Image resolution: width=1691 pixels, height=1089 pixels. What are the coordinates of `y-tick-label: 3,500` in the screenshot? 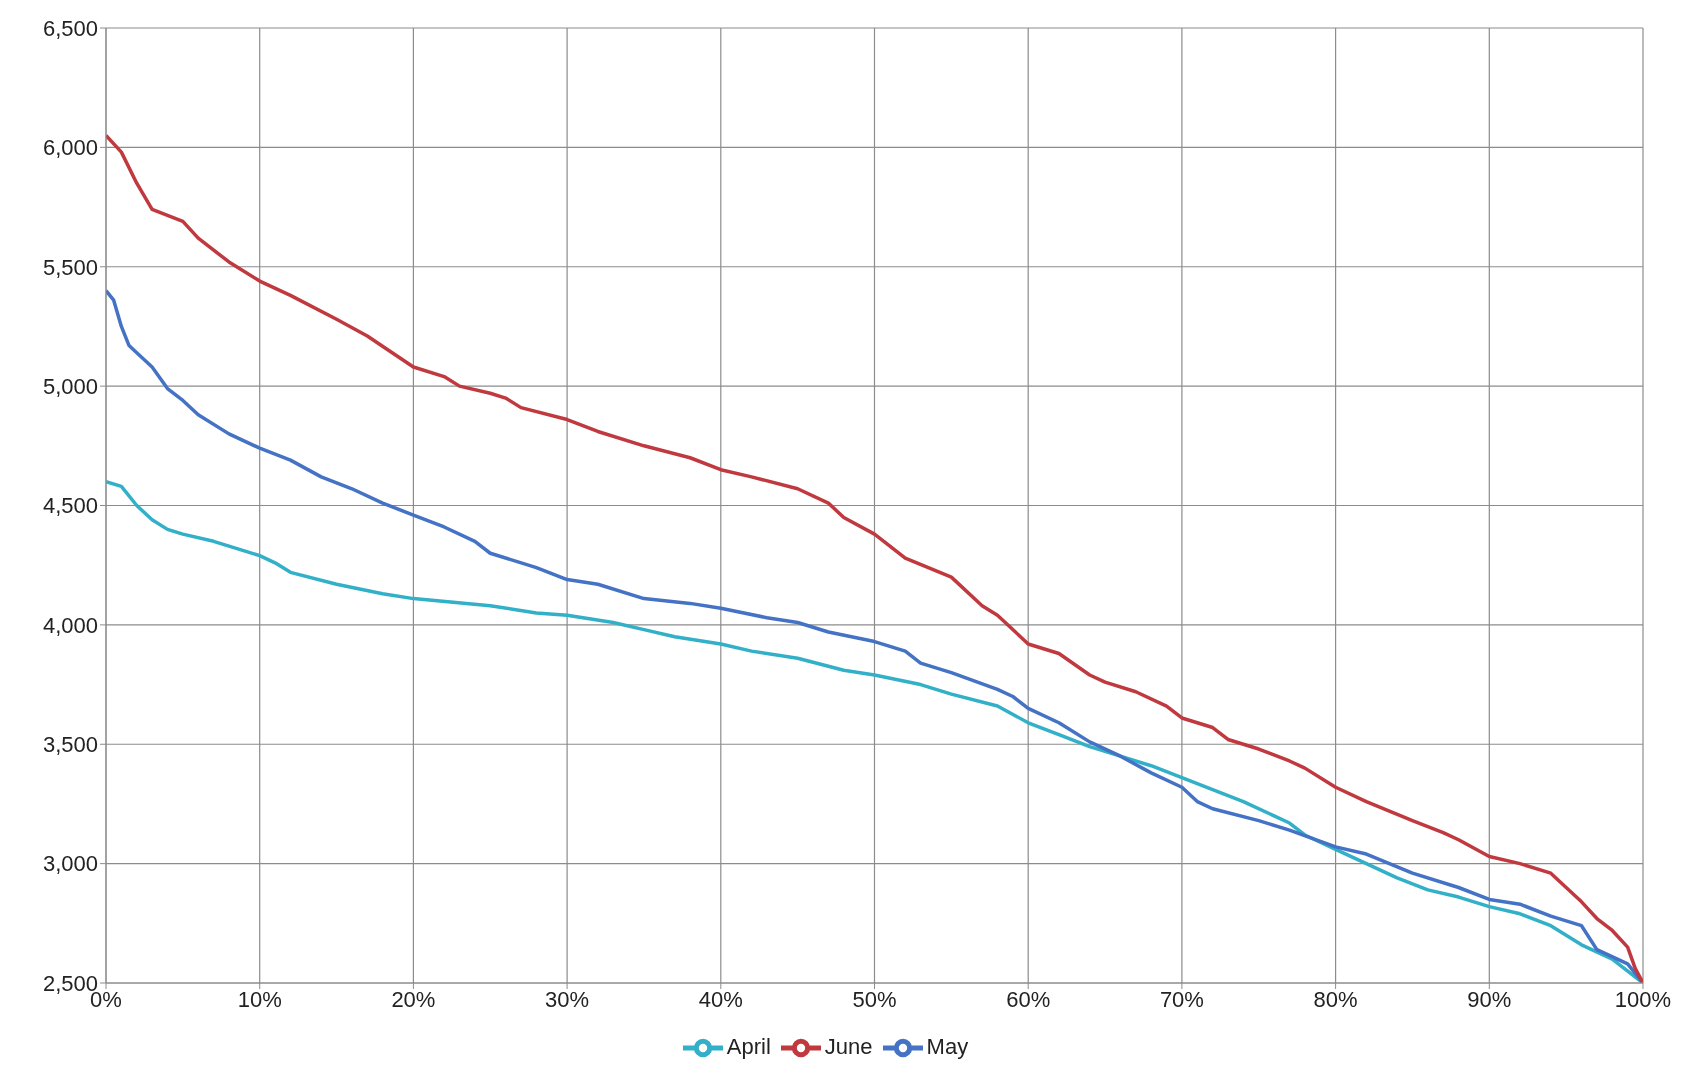 It's located at (70, 745).